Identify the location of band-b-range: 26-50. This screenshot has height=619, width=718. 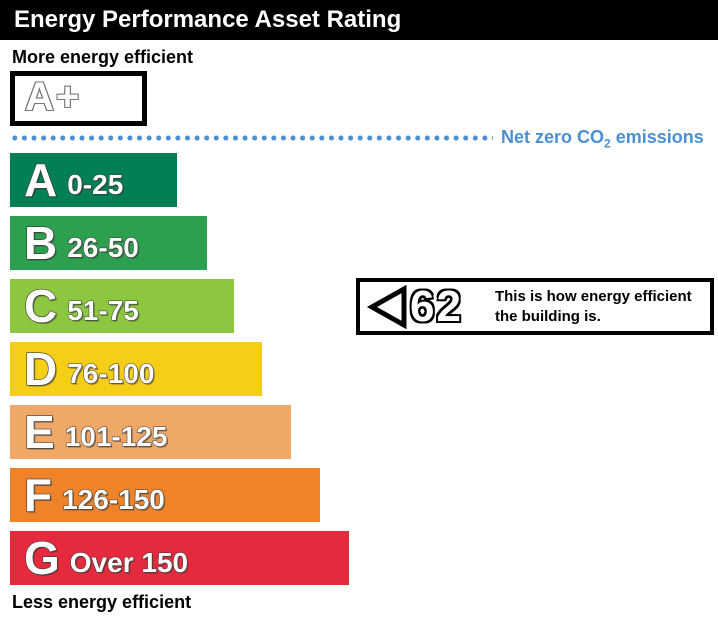
(103, 247).